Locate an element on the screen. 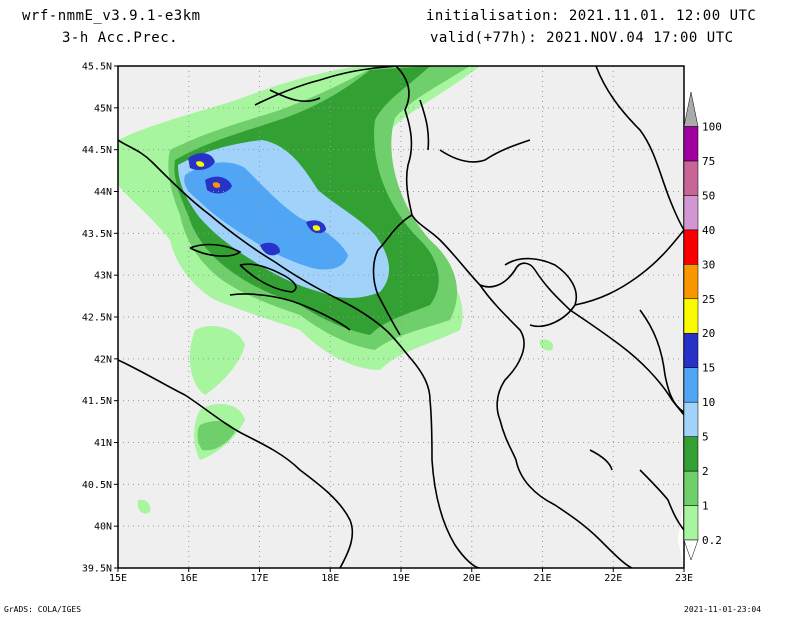 The height and width of the screenshot is (618, 800). legend-label: 10 is located at coordinates (708, 402).